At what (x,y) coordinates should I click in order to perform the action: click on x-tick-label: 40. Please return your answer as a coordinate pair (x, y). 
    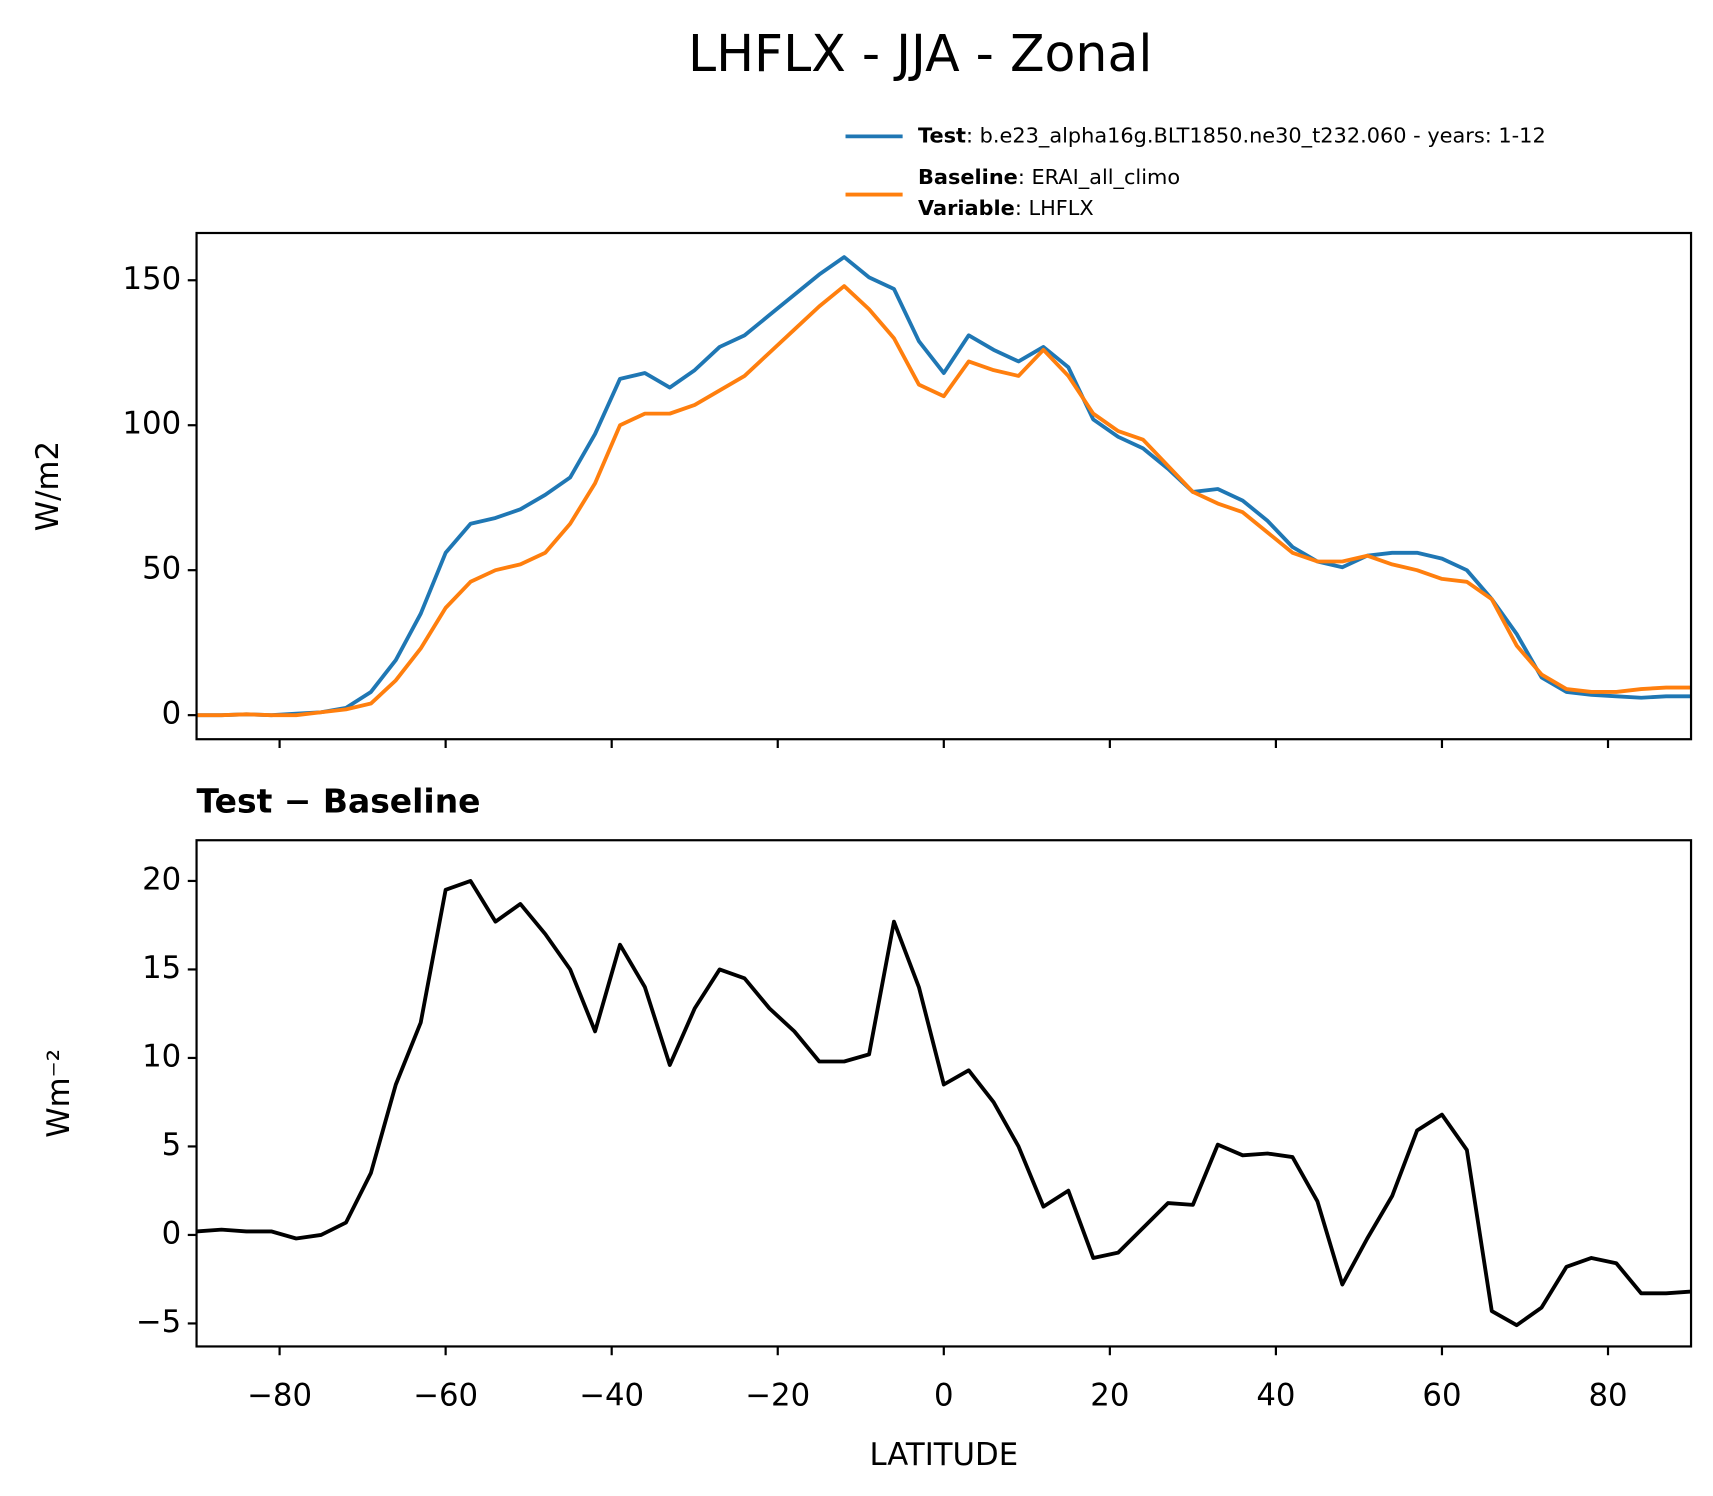
    Looking at the image, I should click on (1275, 1395).